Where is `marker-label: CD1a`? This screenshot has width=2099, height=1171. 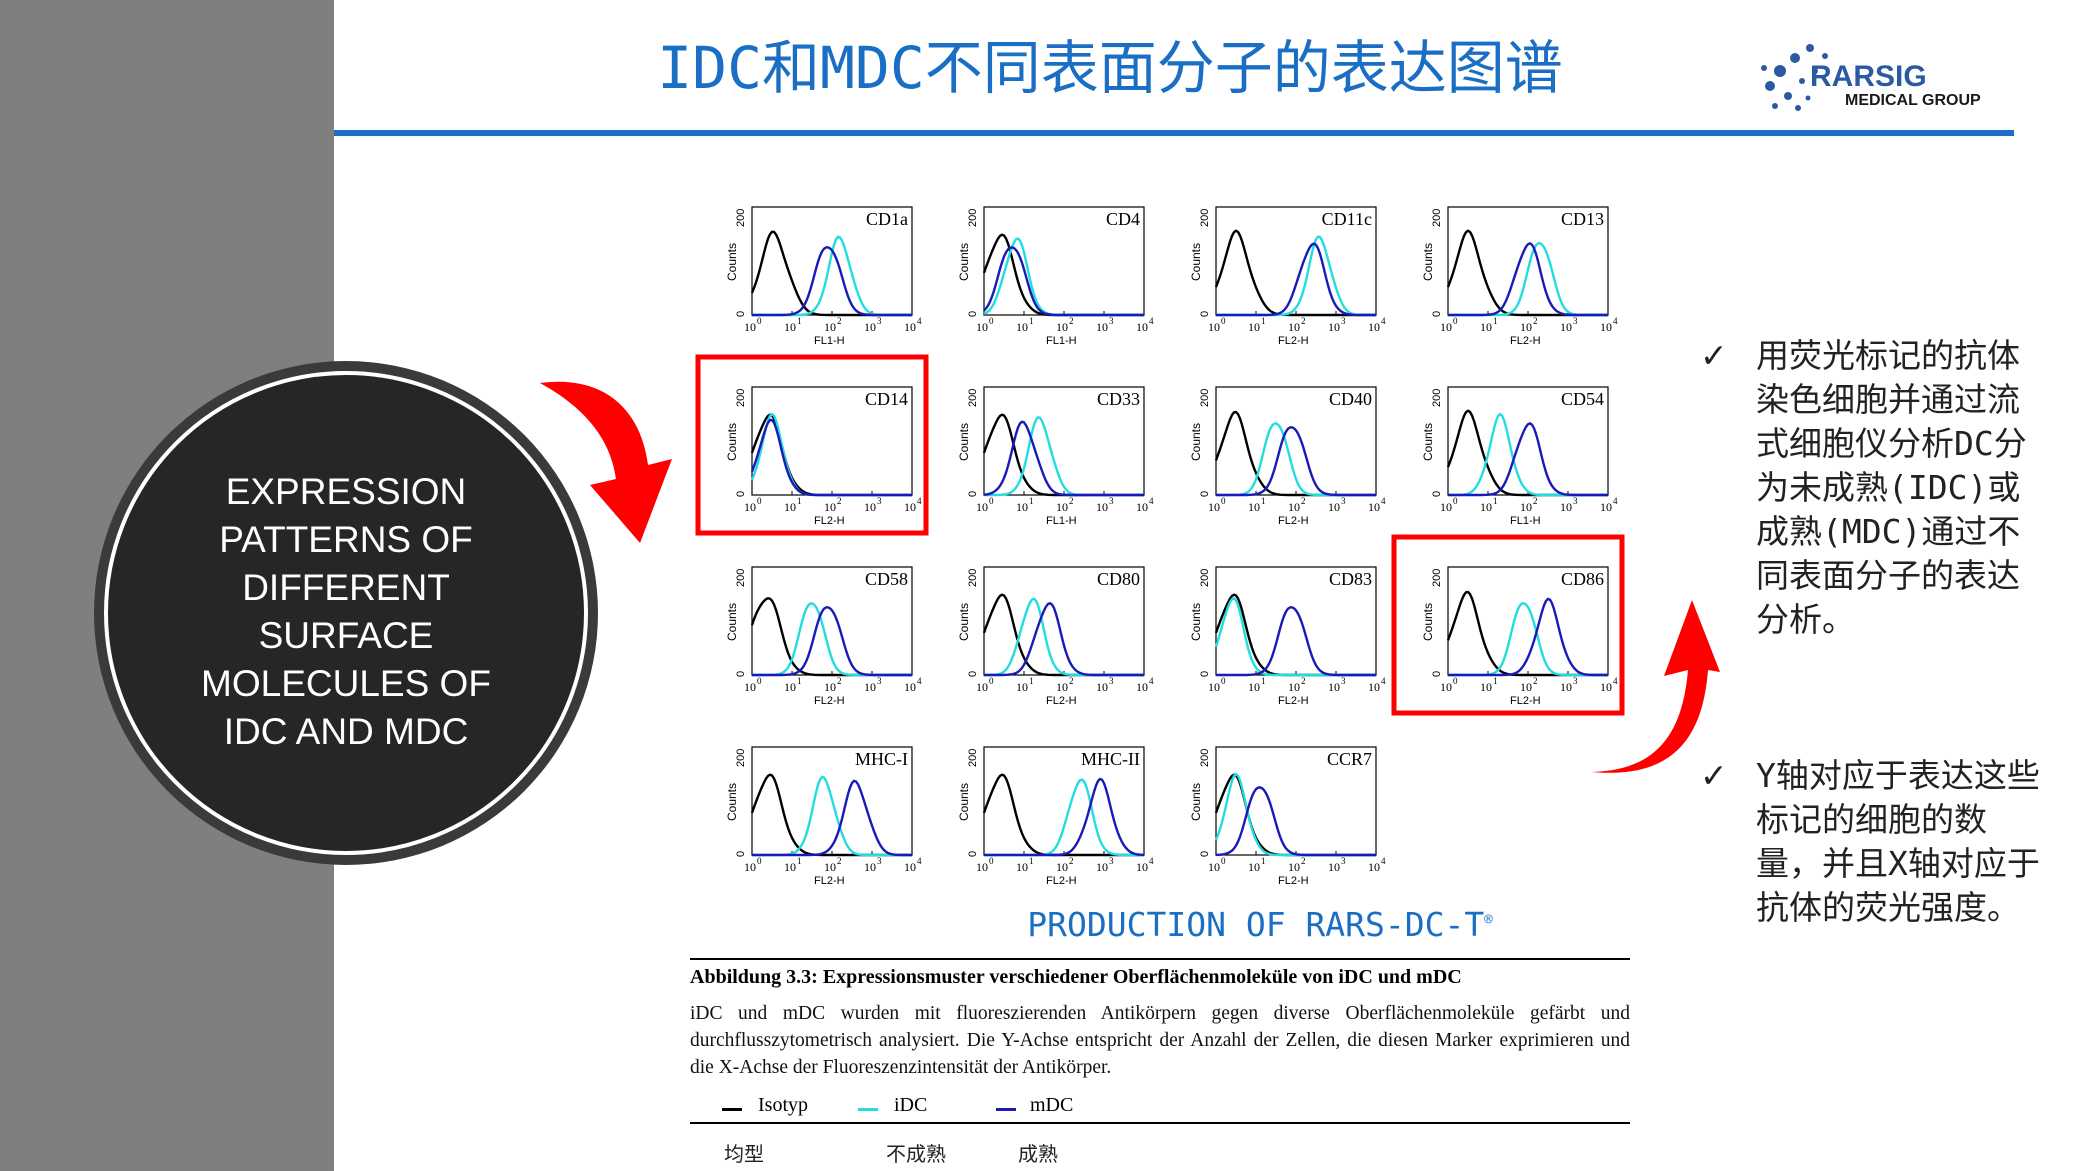 marker-label: CD1a is located at coordinates (887, 219).